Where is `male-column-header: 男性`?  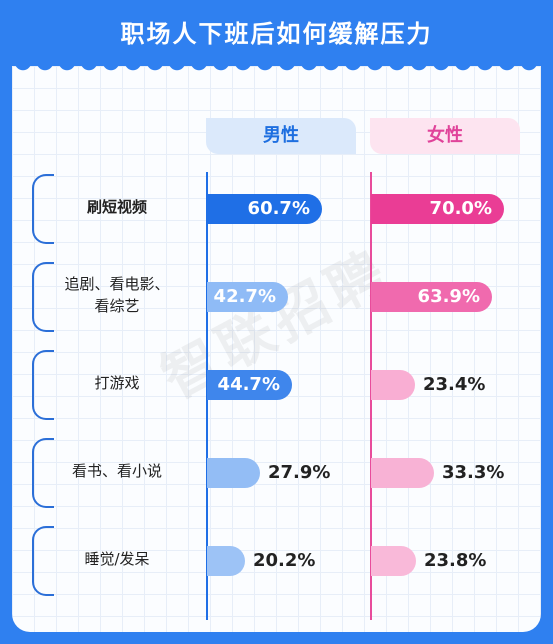
male-column-header: 男性 is located at coordinates (281, 136).